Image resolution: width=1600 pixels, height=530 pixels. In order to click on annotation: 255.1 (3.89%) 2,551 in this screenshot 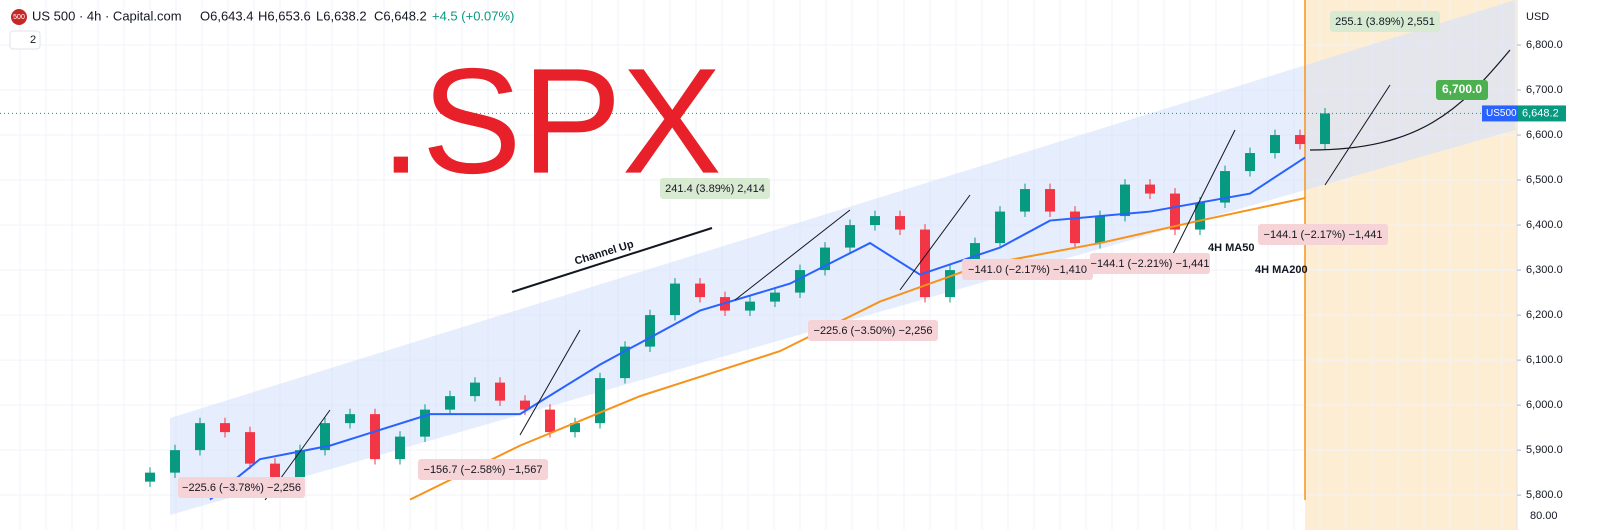, I will do `click(1385, 22)`.